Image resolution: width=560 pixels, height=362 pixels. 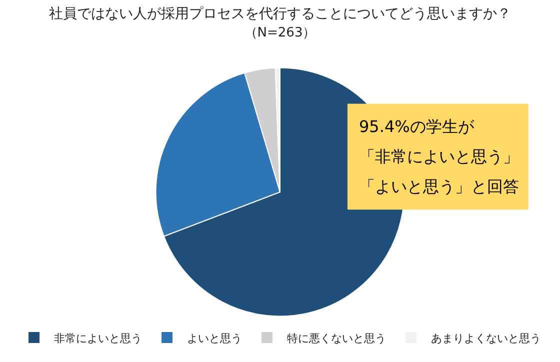 I want to click on text: 95.4%の学生が, so click(x=417, y=126).